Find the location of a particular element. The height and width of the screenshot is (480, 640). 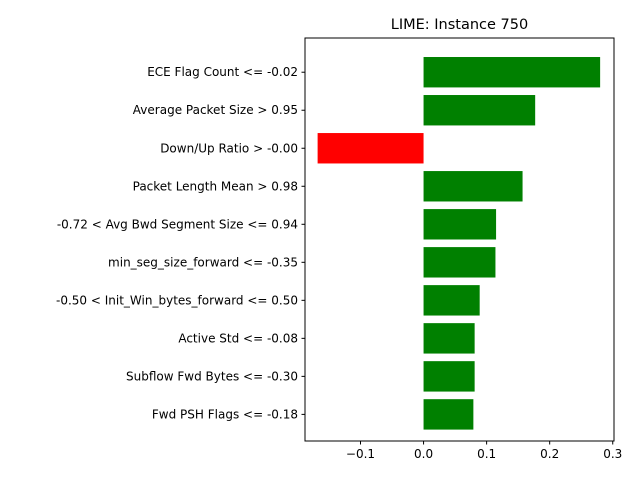

x-tick-label-4: 0.3 is located at coordinates (612, 454).